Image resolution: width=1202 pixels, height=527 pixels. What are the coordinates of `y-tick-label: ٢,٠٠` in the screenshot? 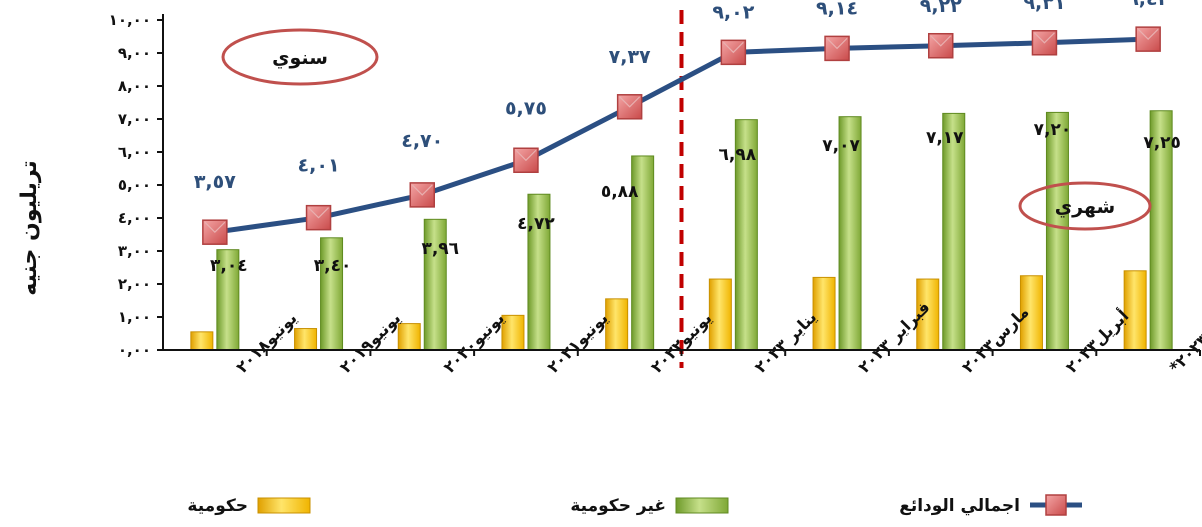 It's located at (134, 284).